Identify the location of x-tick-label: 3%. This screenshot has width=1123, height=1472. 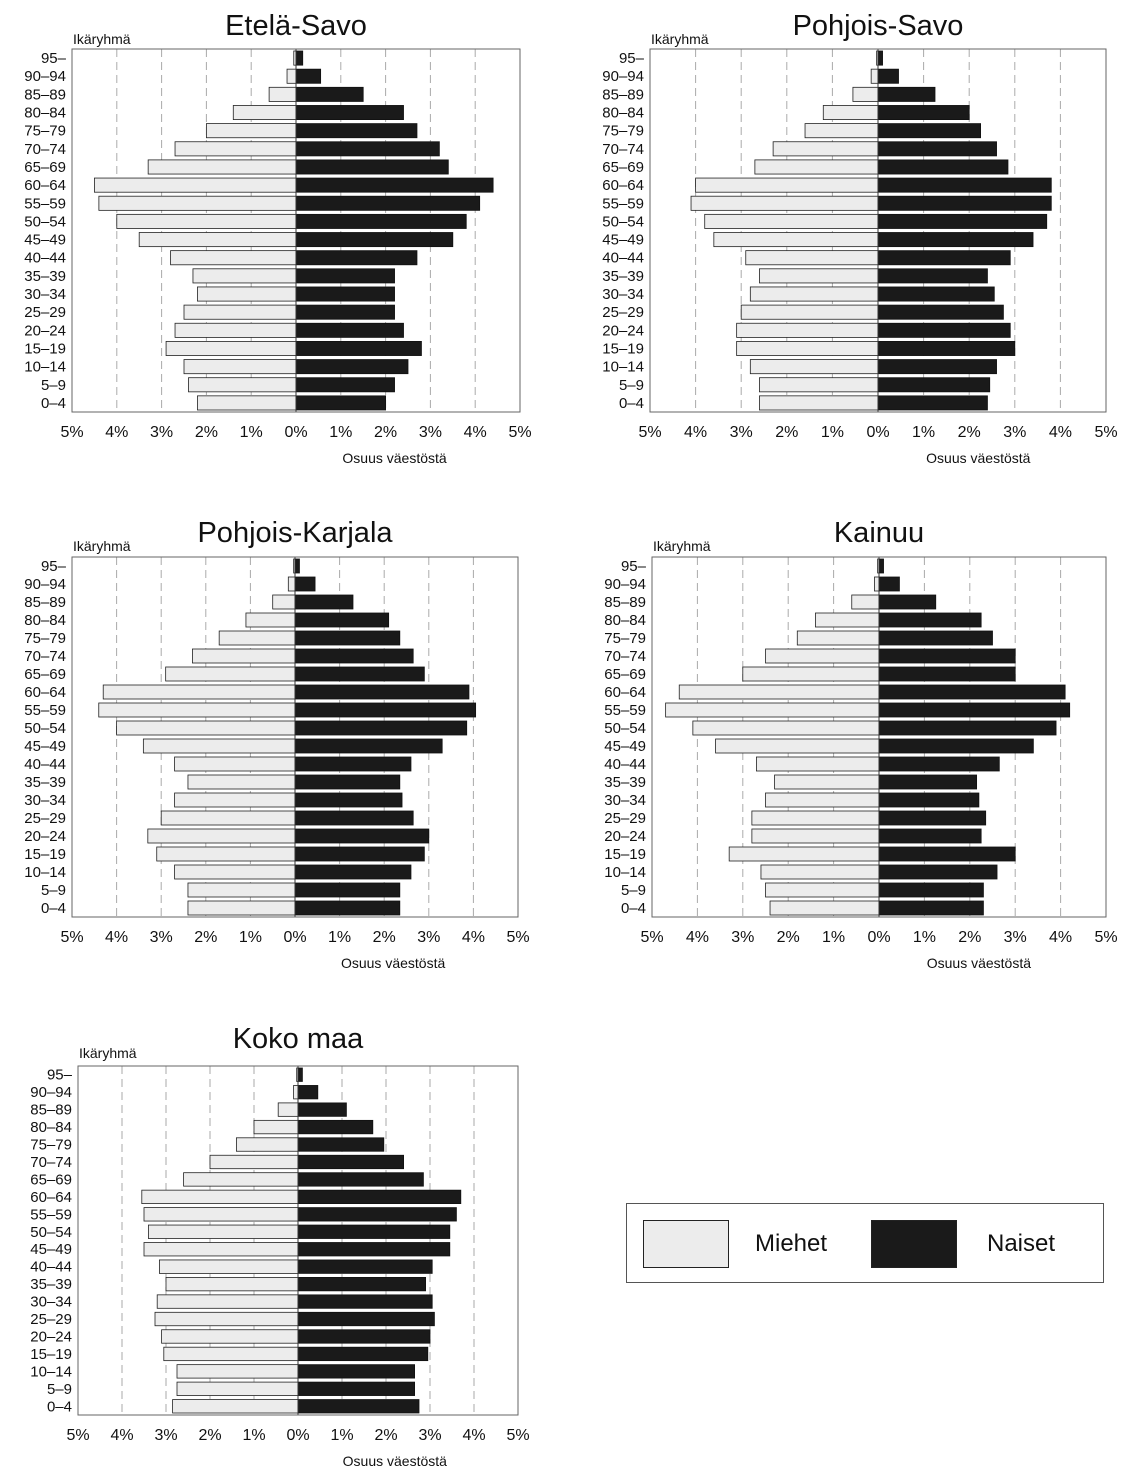
(742, 937).